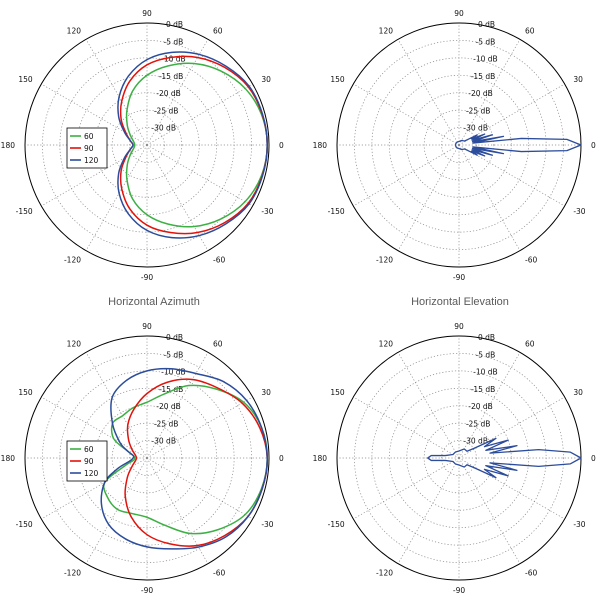 This screenshot has height=600, width=600. Describe the element at coordinates (459, 13) in the screenshot. I see `angle-tick-label: 90` at that location.